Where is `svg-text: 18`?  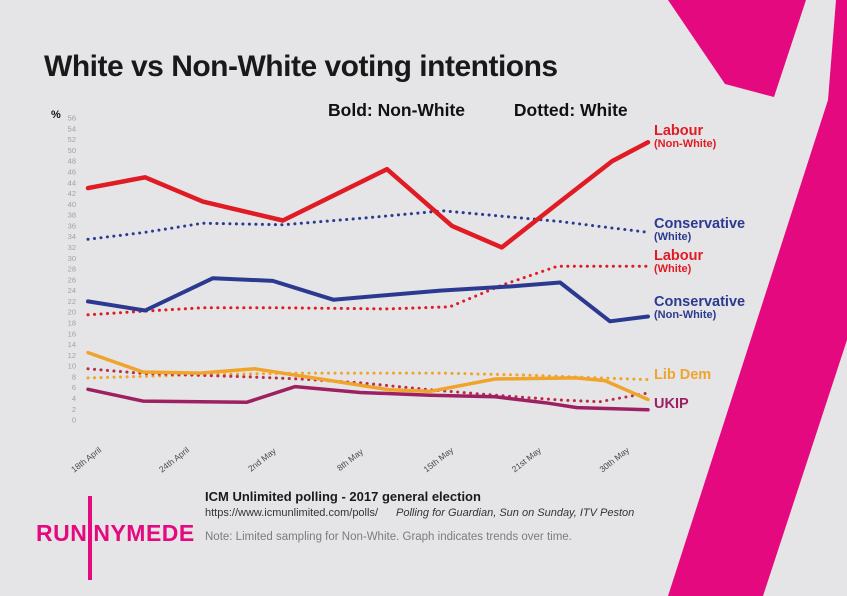 svg-text: 18 is located at coordinates (72, 323).